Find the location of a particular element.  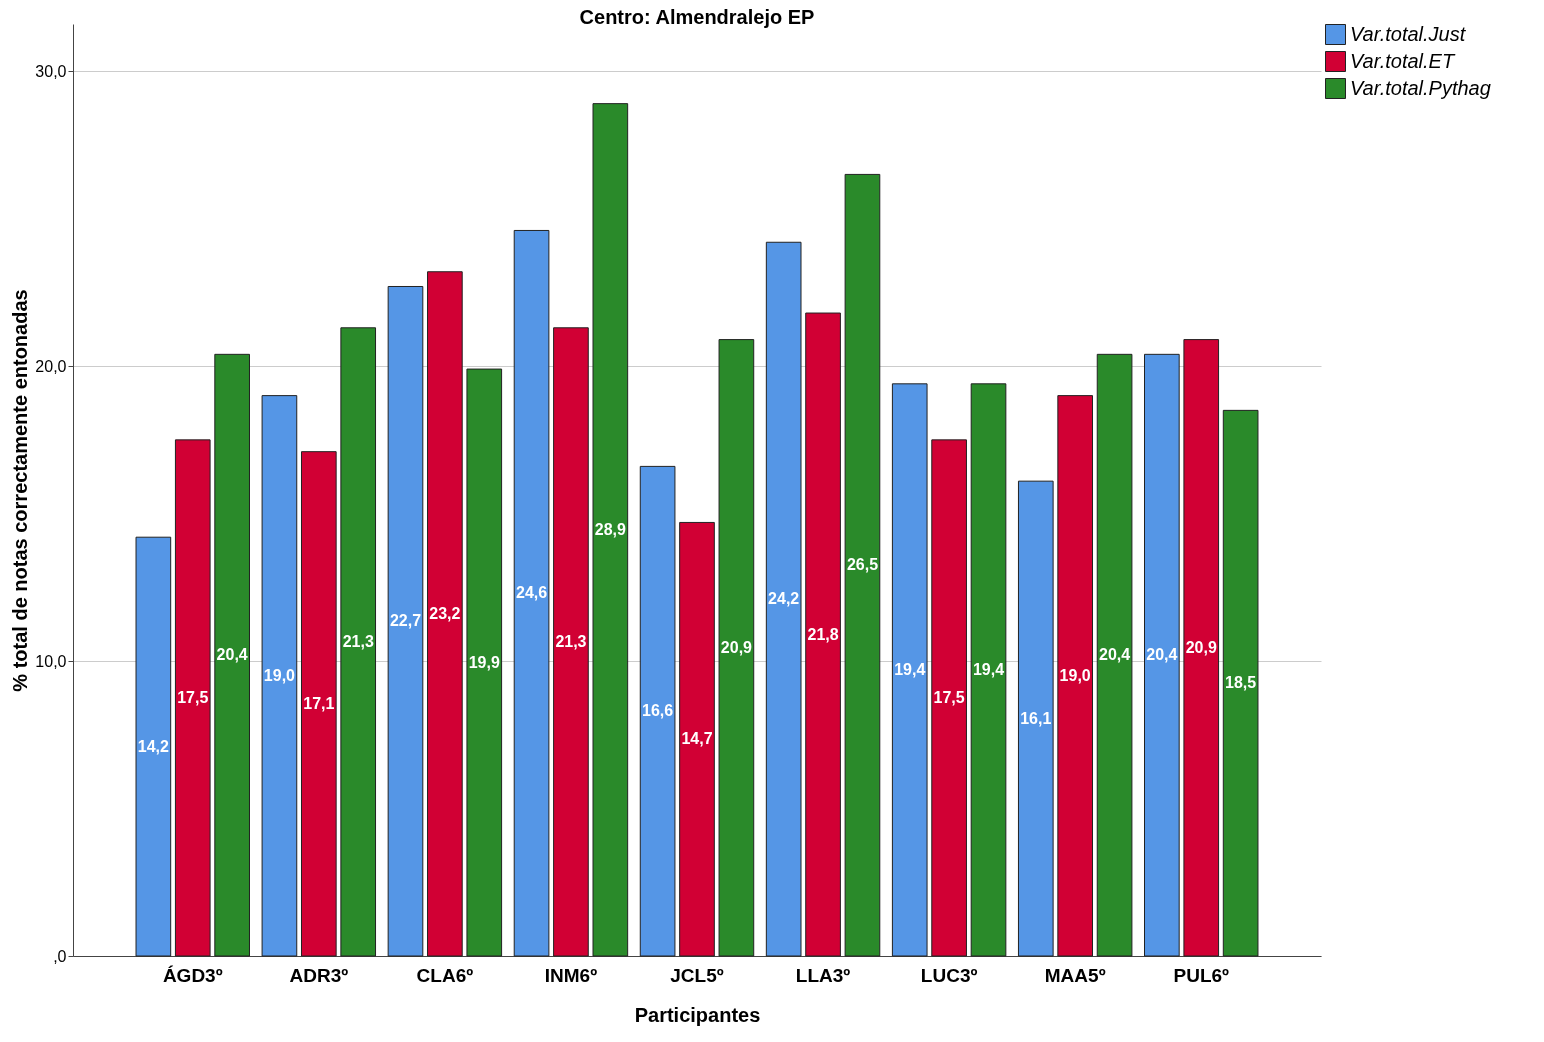

x-tick-label: LLA3º is located at coordinates (823, 975).